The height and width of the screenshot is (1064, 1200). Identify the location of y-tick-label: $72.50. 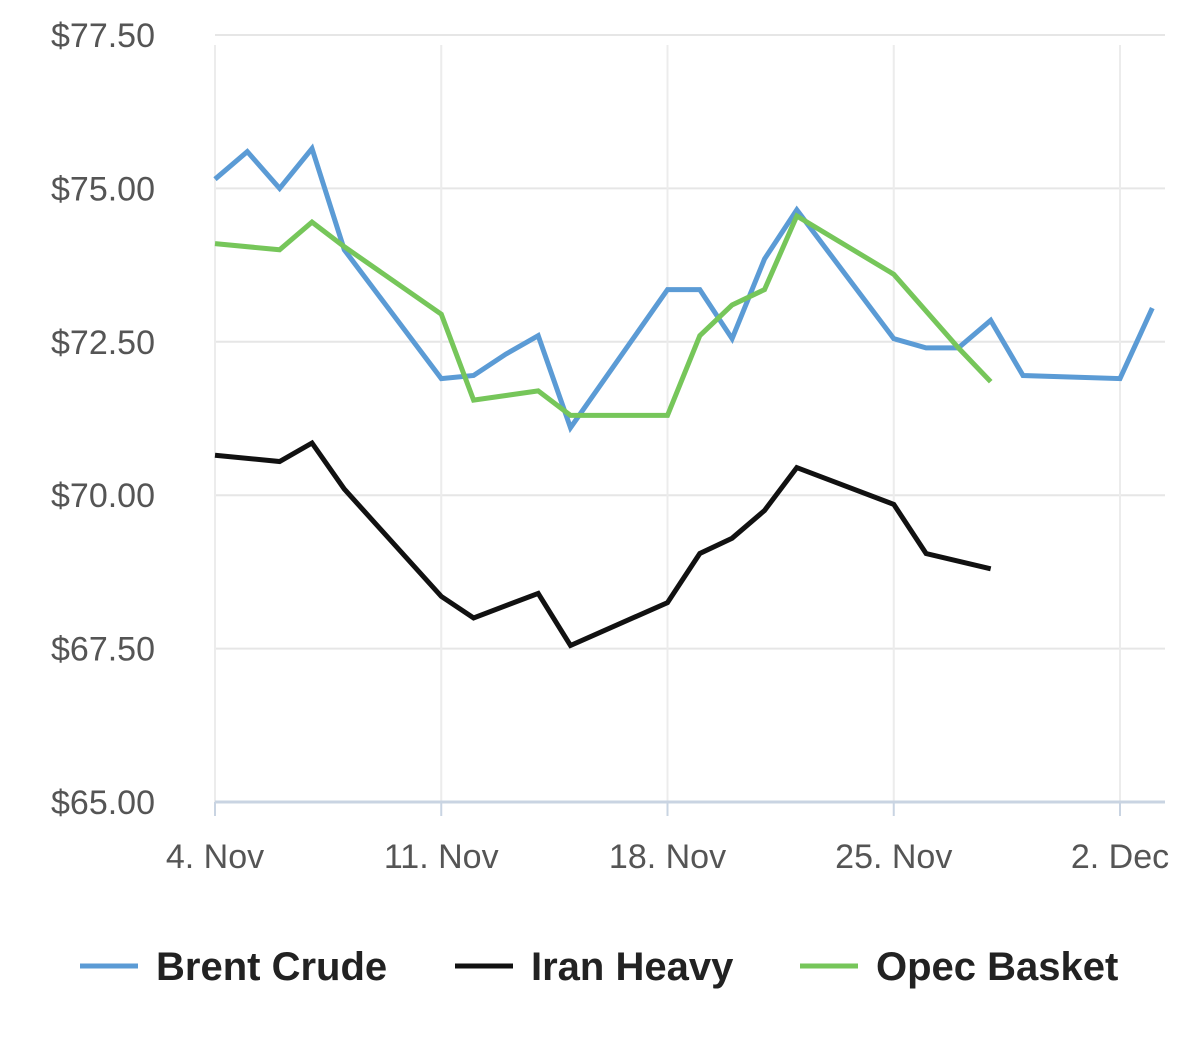
(103, 343).